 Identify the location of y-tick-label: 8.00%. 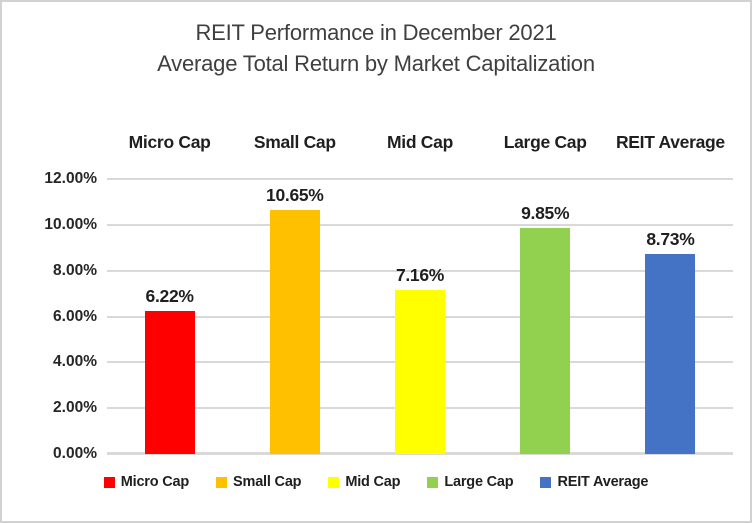
(75, 270).